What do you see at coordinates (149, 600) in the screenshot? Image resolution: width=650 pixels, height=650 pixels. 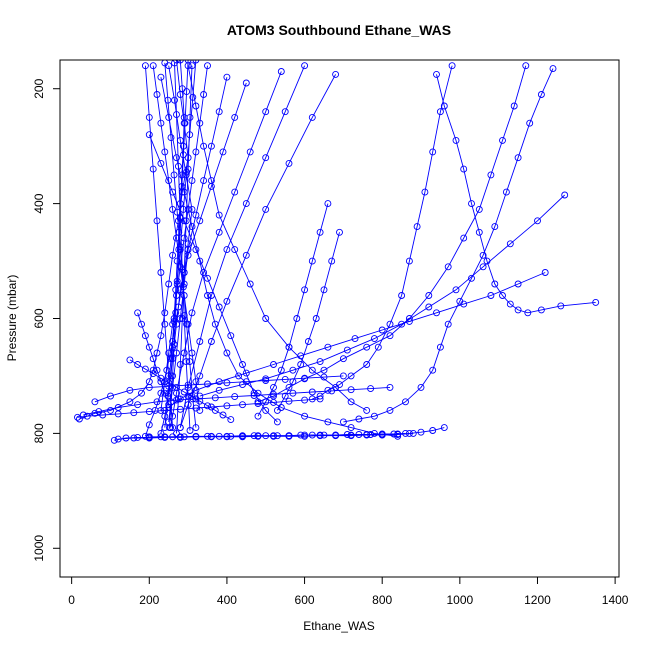 I see `x-tick-label: 200` at bounding box center [149, 600].